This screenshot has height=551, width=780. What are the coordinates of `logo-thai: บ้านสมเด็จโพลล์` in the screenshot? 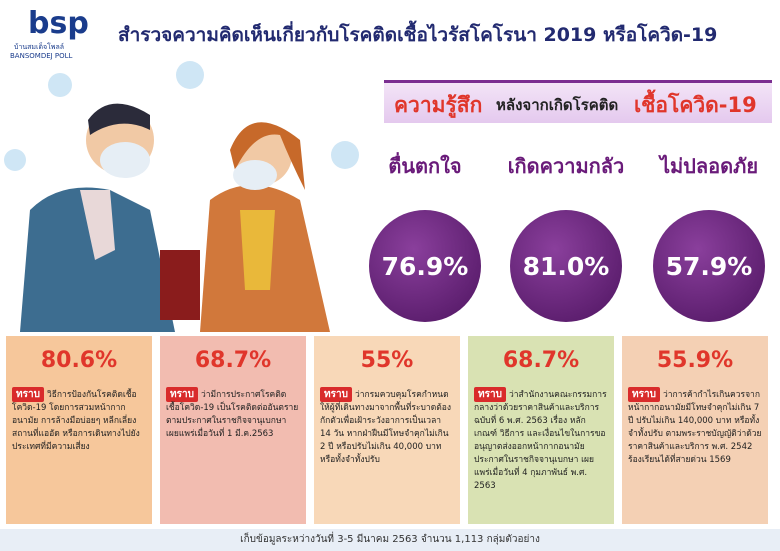 It's located at (39, 47).